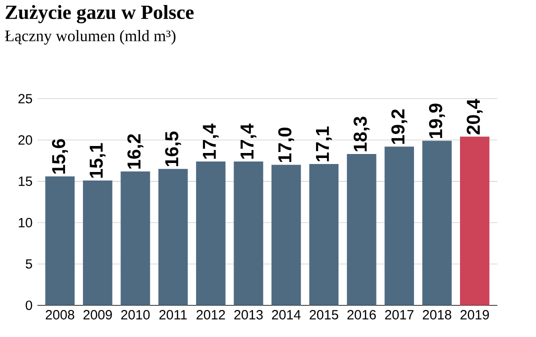 The image size is (536, 337). What do you see at coordinates (29, 305) in the screenshot?
I see `y-tick-label: 0` at bounding box center [29, 305].